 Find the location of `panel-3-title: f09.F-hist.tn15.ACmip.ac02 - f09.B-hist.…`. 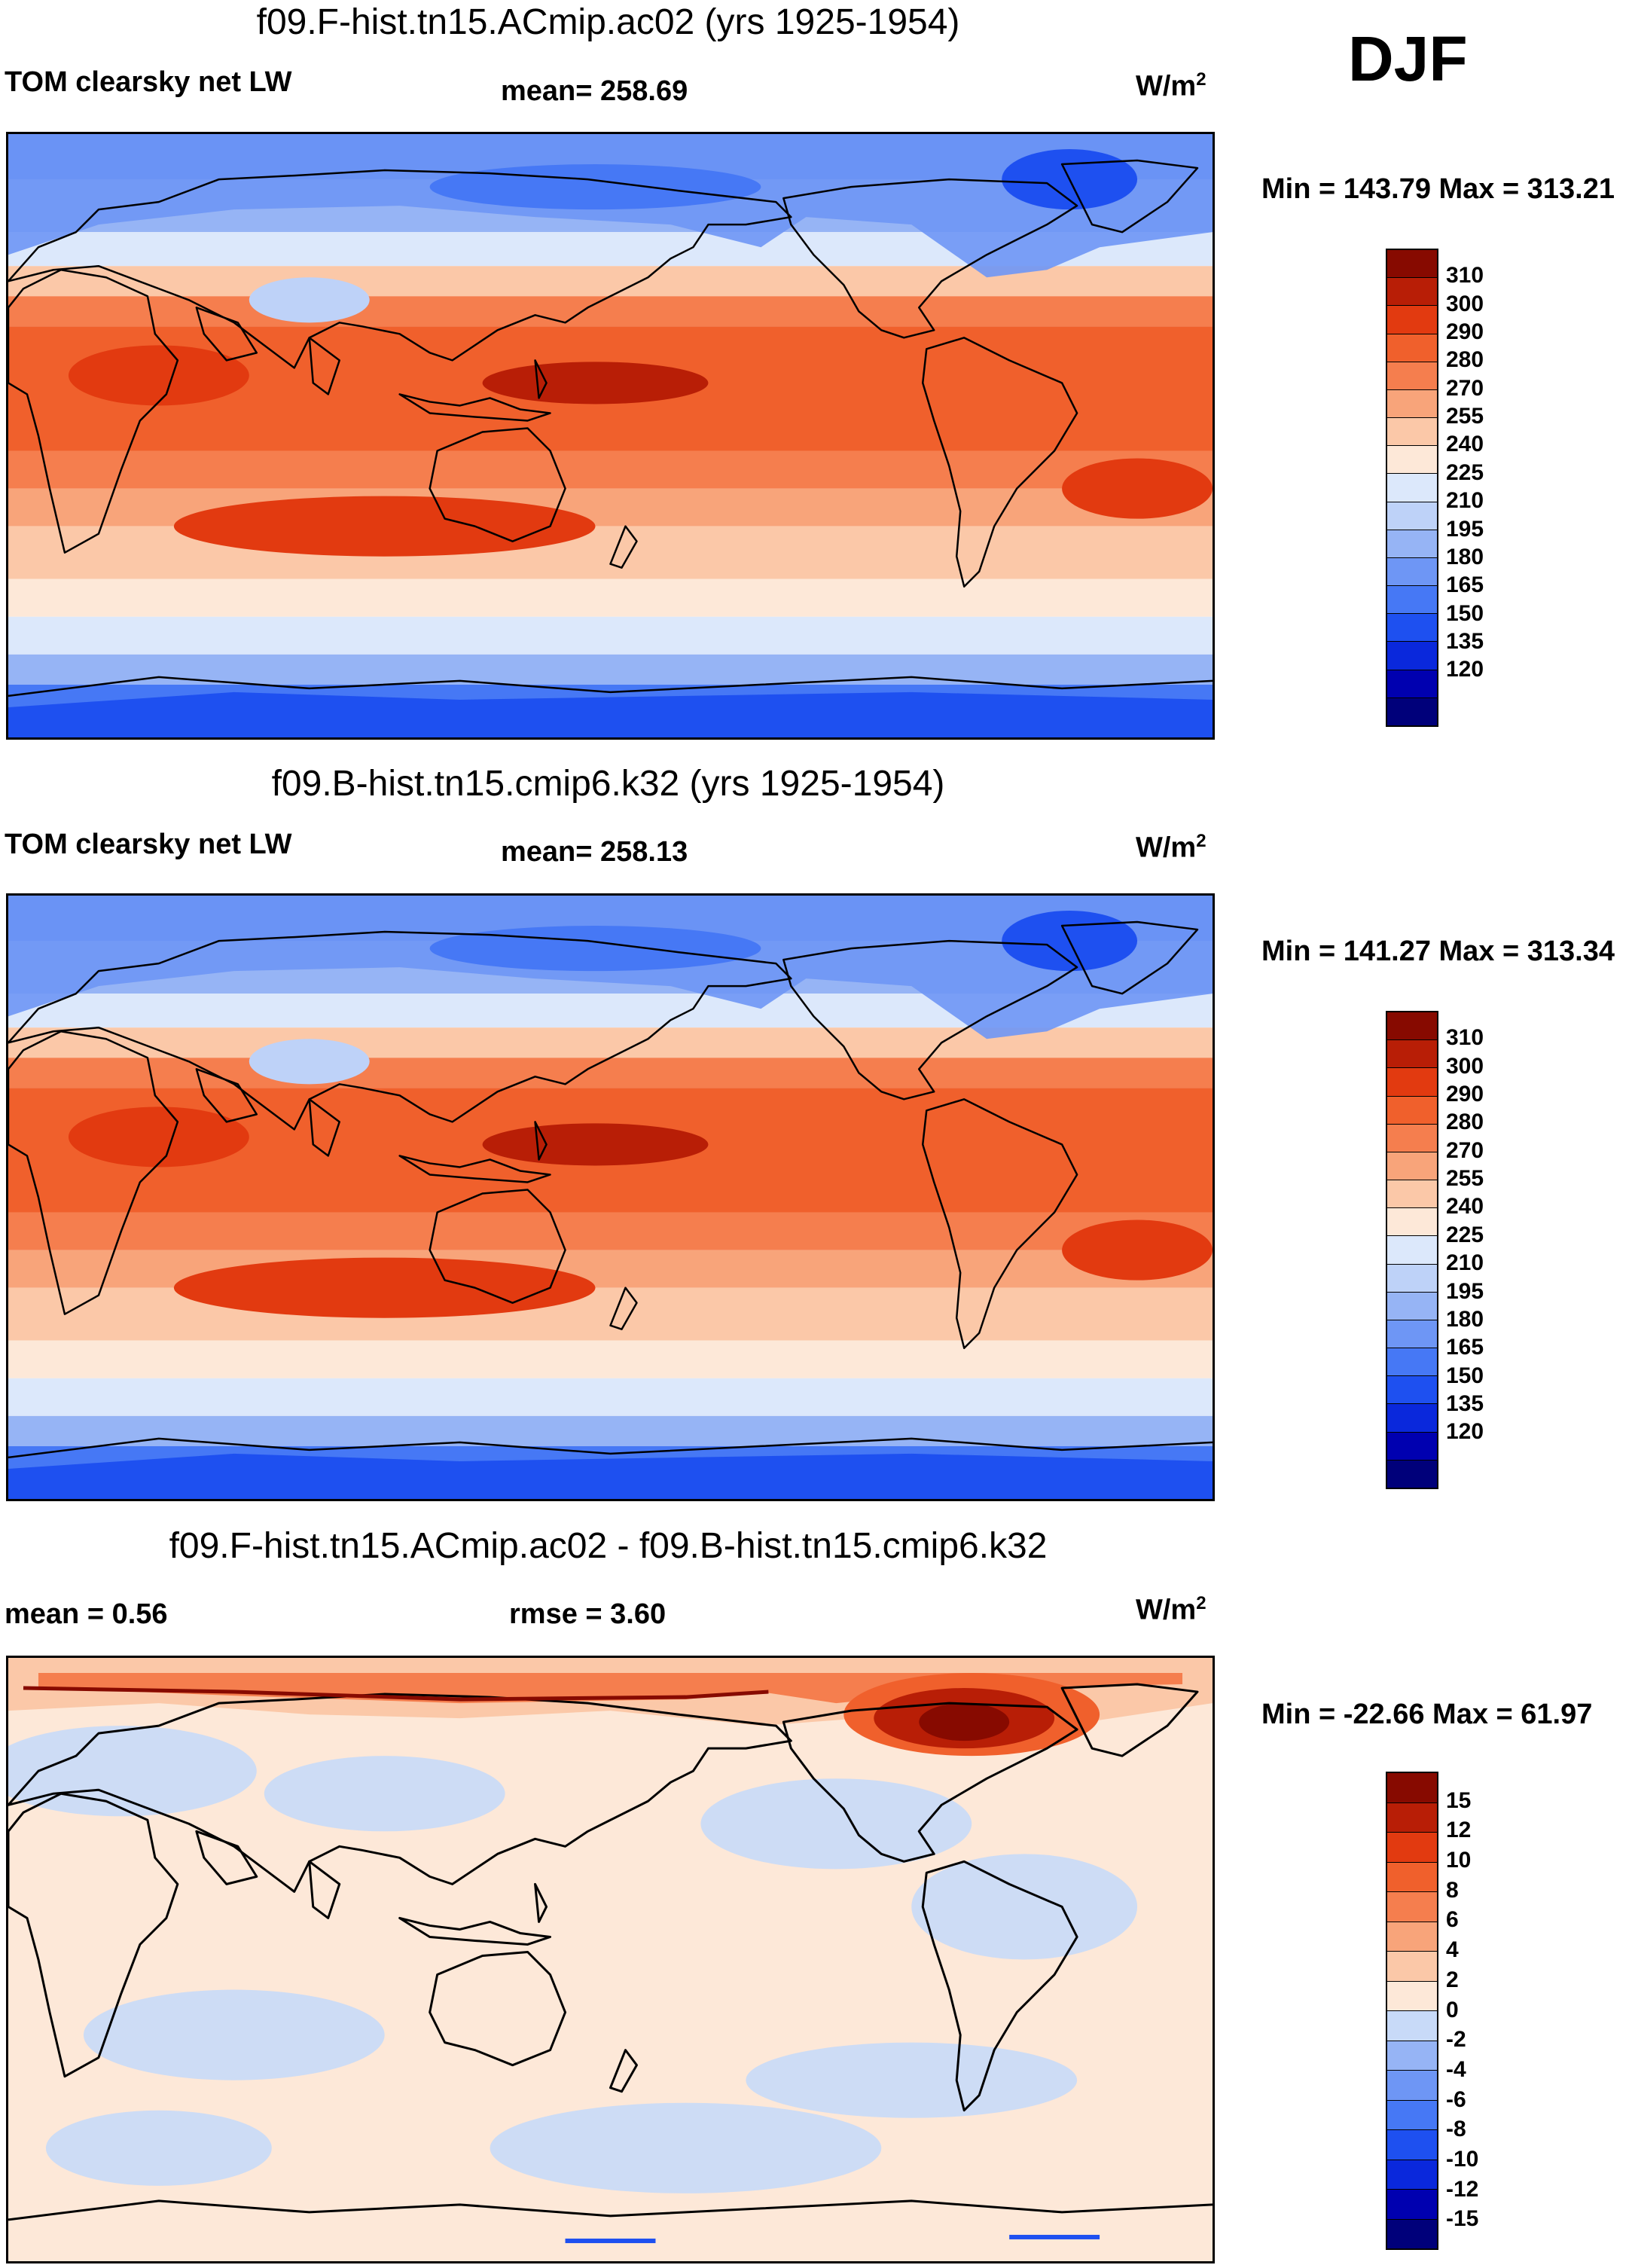

panel-3-title: f09.F-hist.tn15.ACmip.ac02 - f09.B-hist.… is located at coordinates (608, 1546).